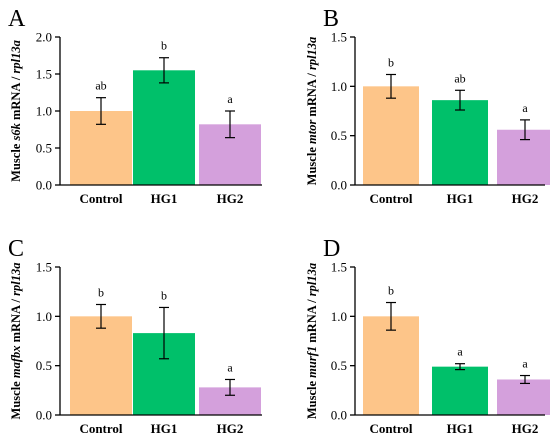  What do you see at coordinates (460, 428) in the screenshot?
I see `panel-d-category-hg1: HG1` at bounding box center [460, 428].